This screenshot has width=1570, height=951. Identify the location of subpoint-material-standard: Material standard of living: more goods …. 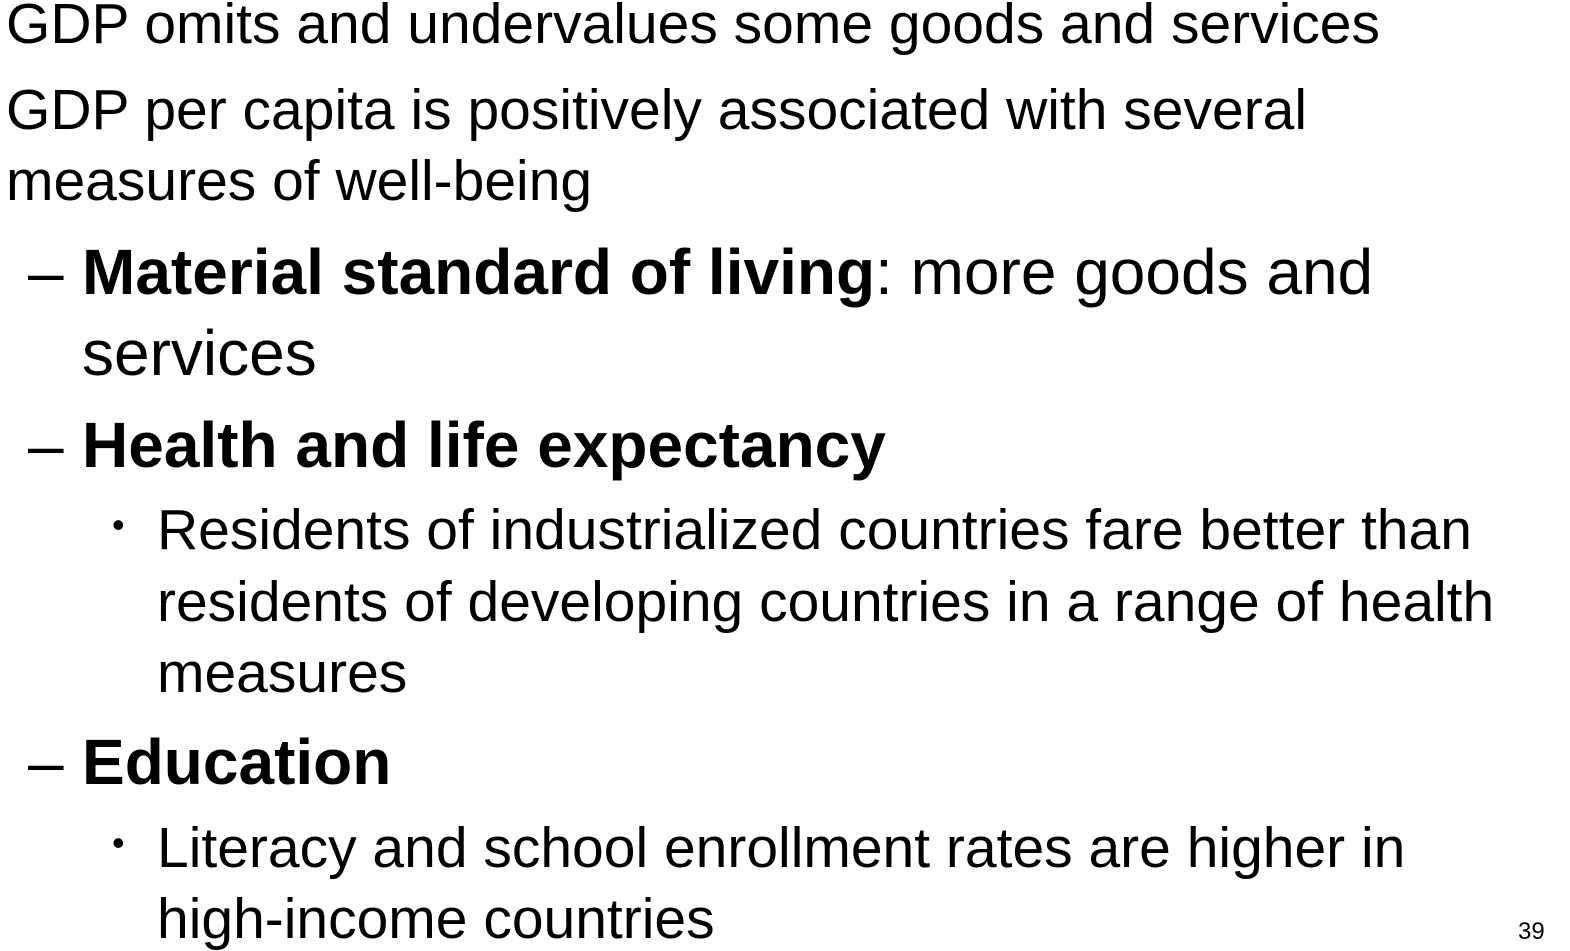
(727, 272).